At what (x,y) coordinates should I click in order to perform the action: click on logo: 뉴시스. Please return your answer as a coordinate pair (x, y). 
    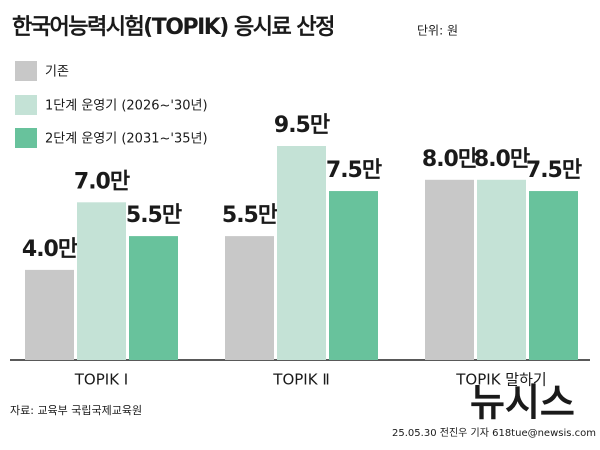
    Looking at the image, I should click on (522, 403).